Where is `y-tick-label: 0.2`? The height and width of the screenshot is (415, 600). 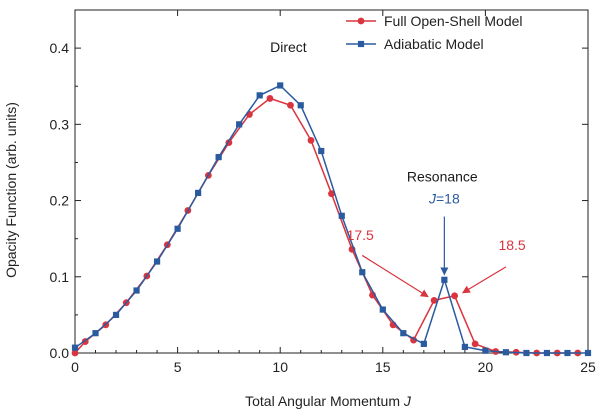 y-tick-label: 0.2 is located at coordinates (60, 201).